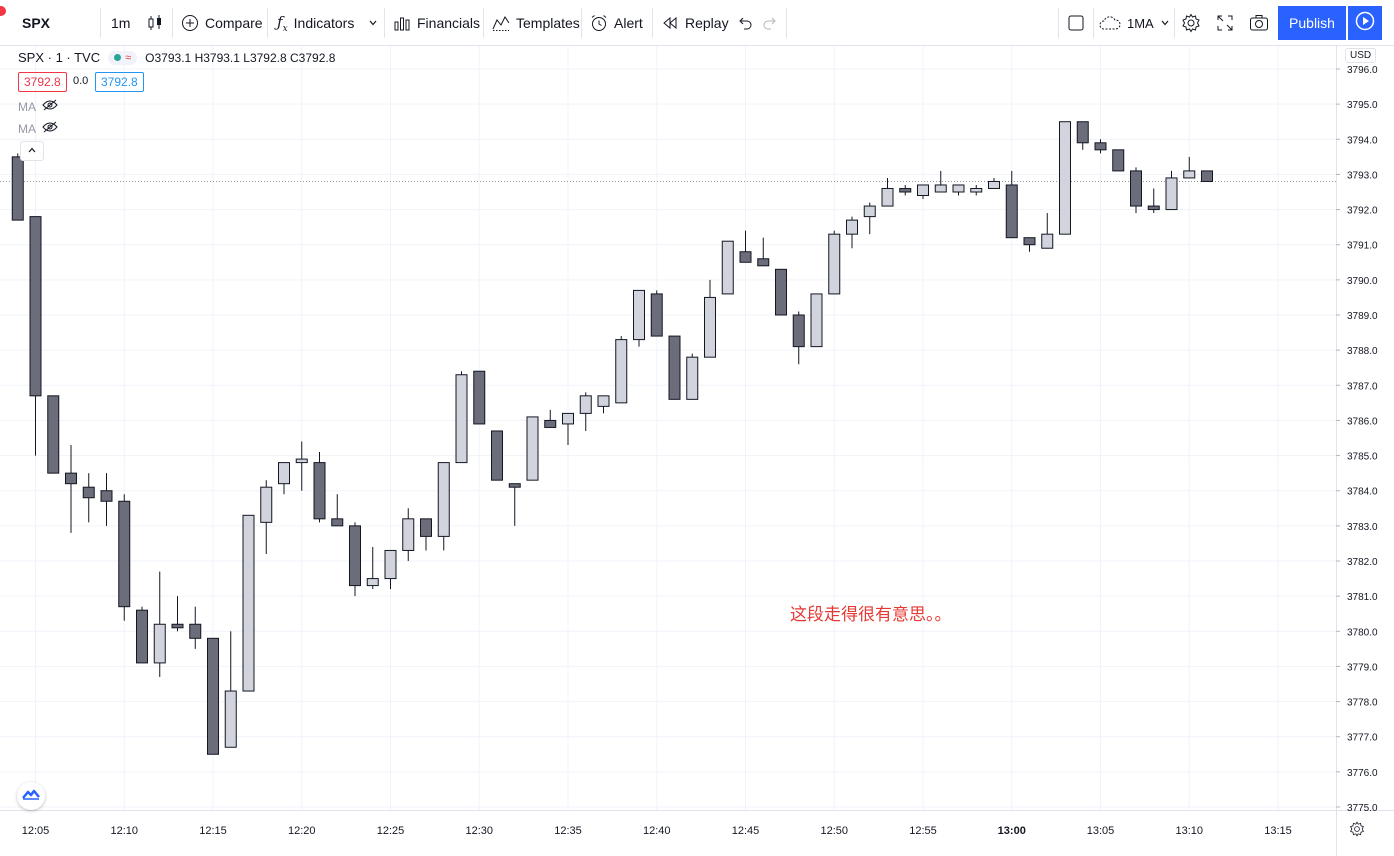  I want to click on time-axis-settings-button, so click(1357, 831).